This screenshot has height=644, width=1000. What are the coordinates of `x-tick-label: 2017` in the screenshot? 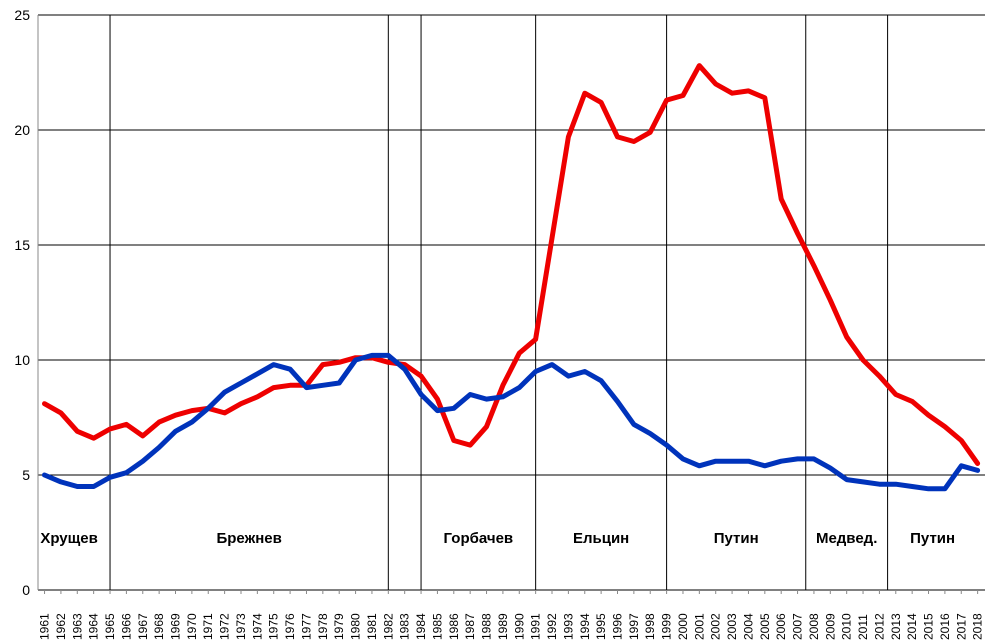 It's located at (961, 626).